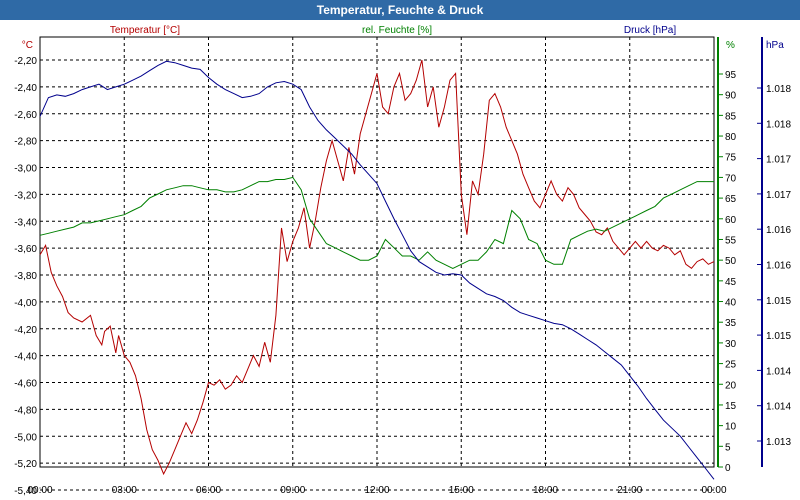  Describe the element at coordinates (124, 490) in the screenshot. I see `x-tick-time-label: 03:00` at that location.